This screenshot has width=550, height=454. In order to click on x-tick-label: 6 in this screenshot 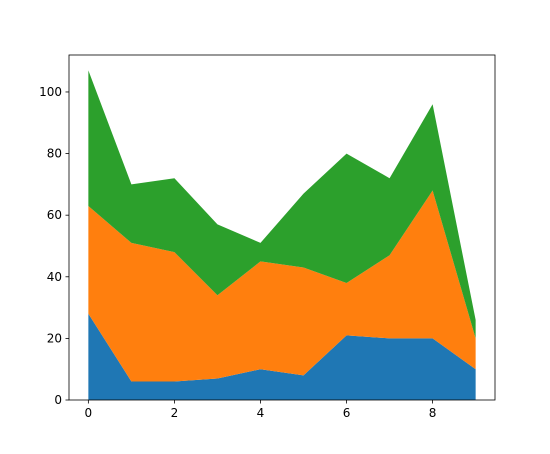, I will do `click(347, 413)`.